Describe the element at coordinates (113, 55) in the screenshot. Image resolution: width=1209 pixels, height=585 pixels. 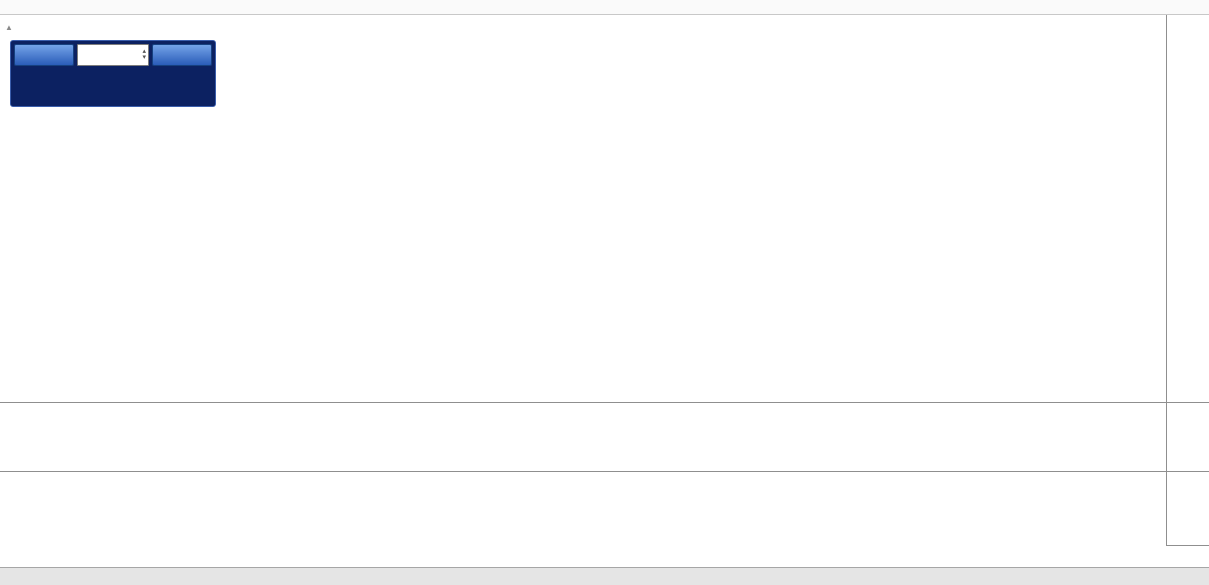
I see `volume-input: ▴ ▾` at that location.